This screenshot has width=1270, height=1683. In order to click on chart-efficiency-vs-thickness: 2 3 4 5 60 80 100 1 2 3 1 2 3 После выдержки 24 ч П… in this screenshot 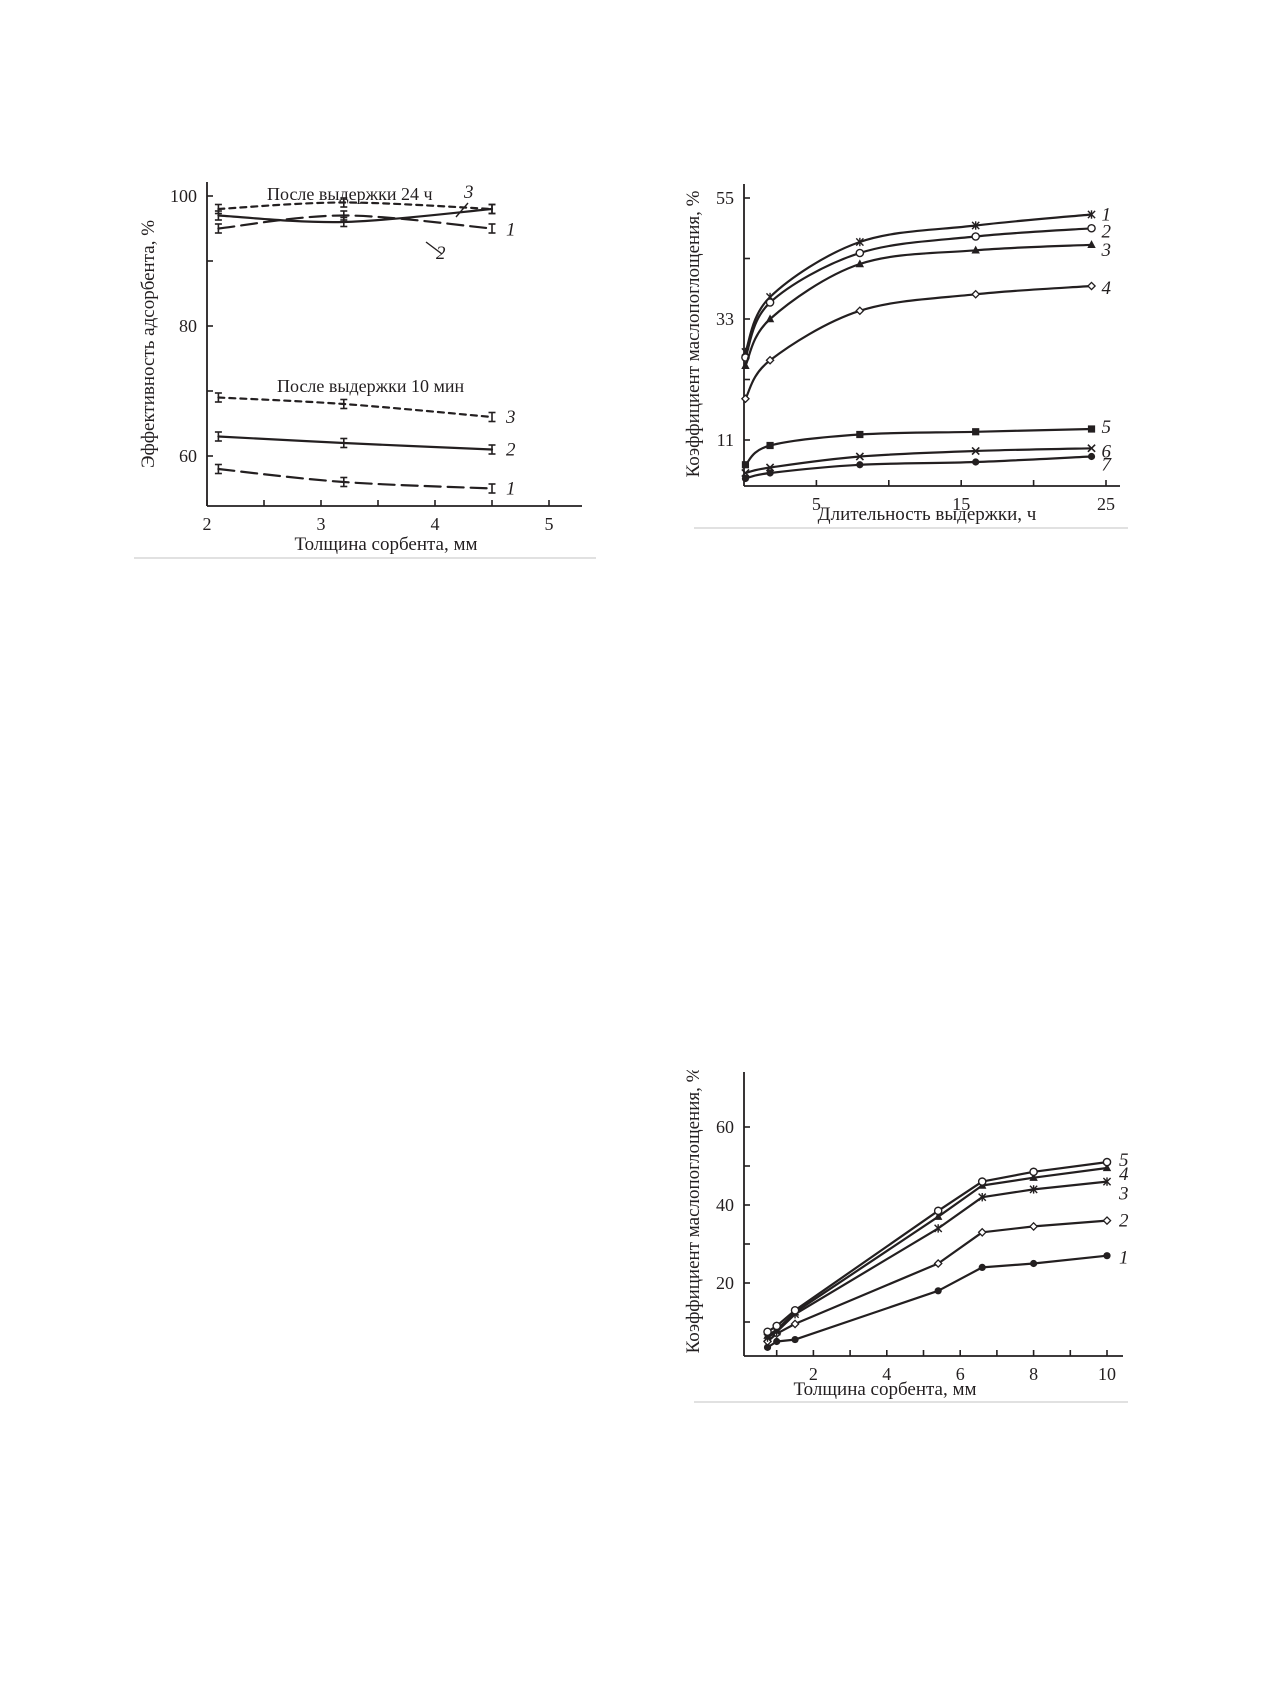, I will do `click(365, 365)`.